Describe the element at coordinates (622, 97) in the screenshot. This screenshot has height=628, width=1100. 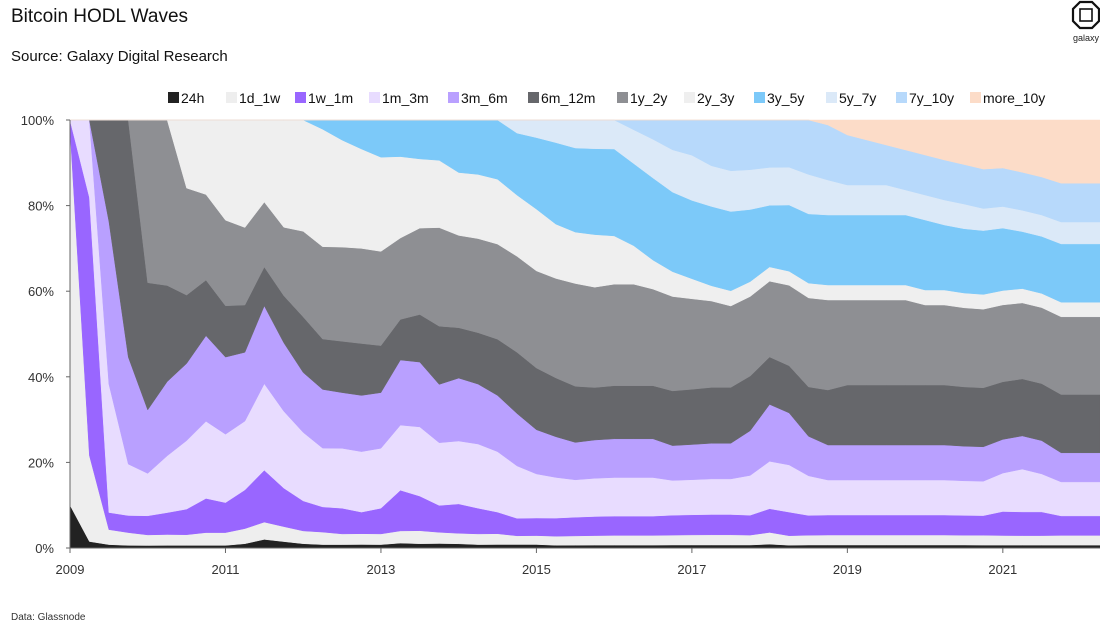
I see `legend-swatch-1y_2y` at that location.